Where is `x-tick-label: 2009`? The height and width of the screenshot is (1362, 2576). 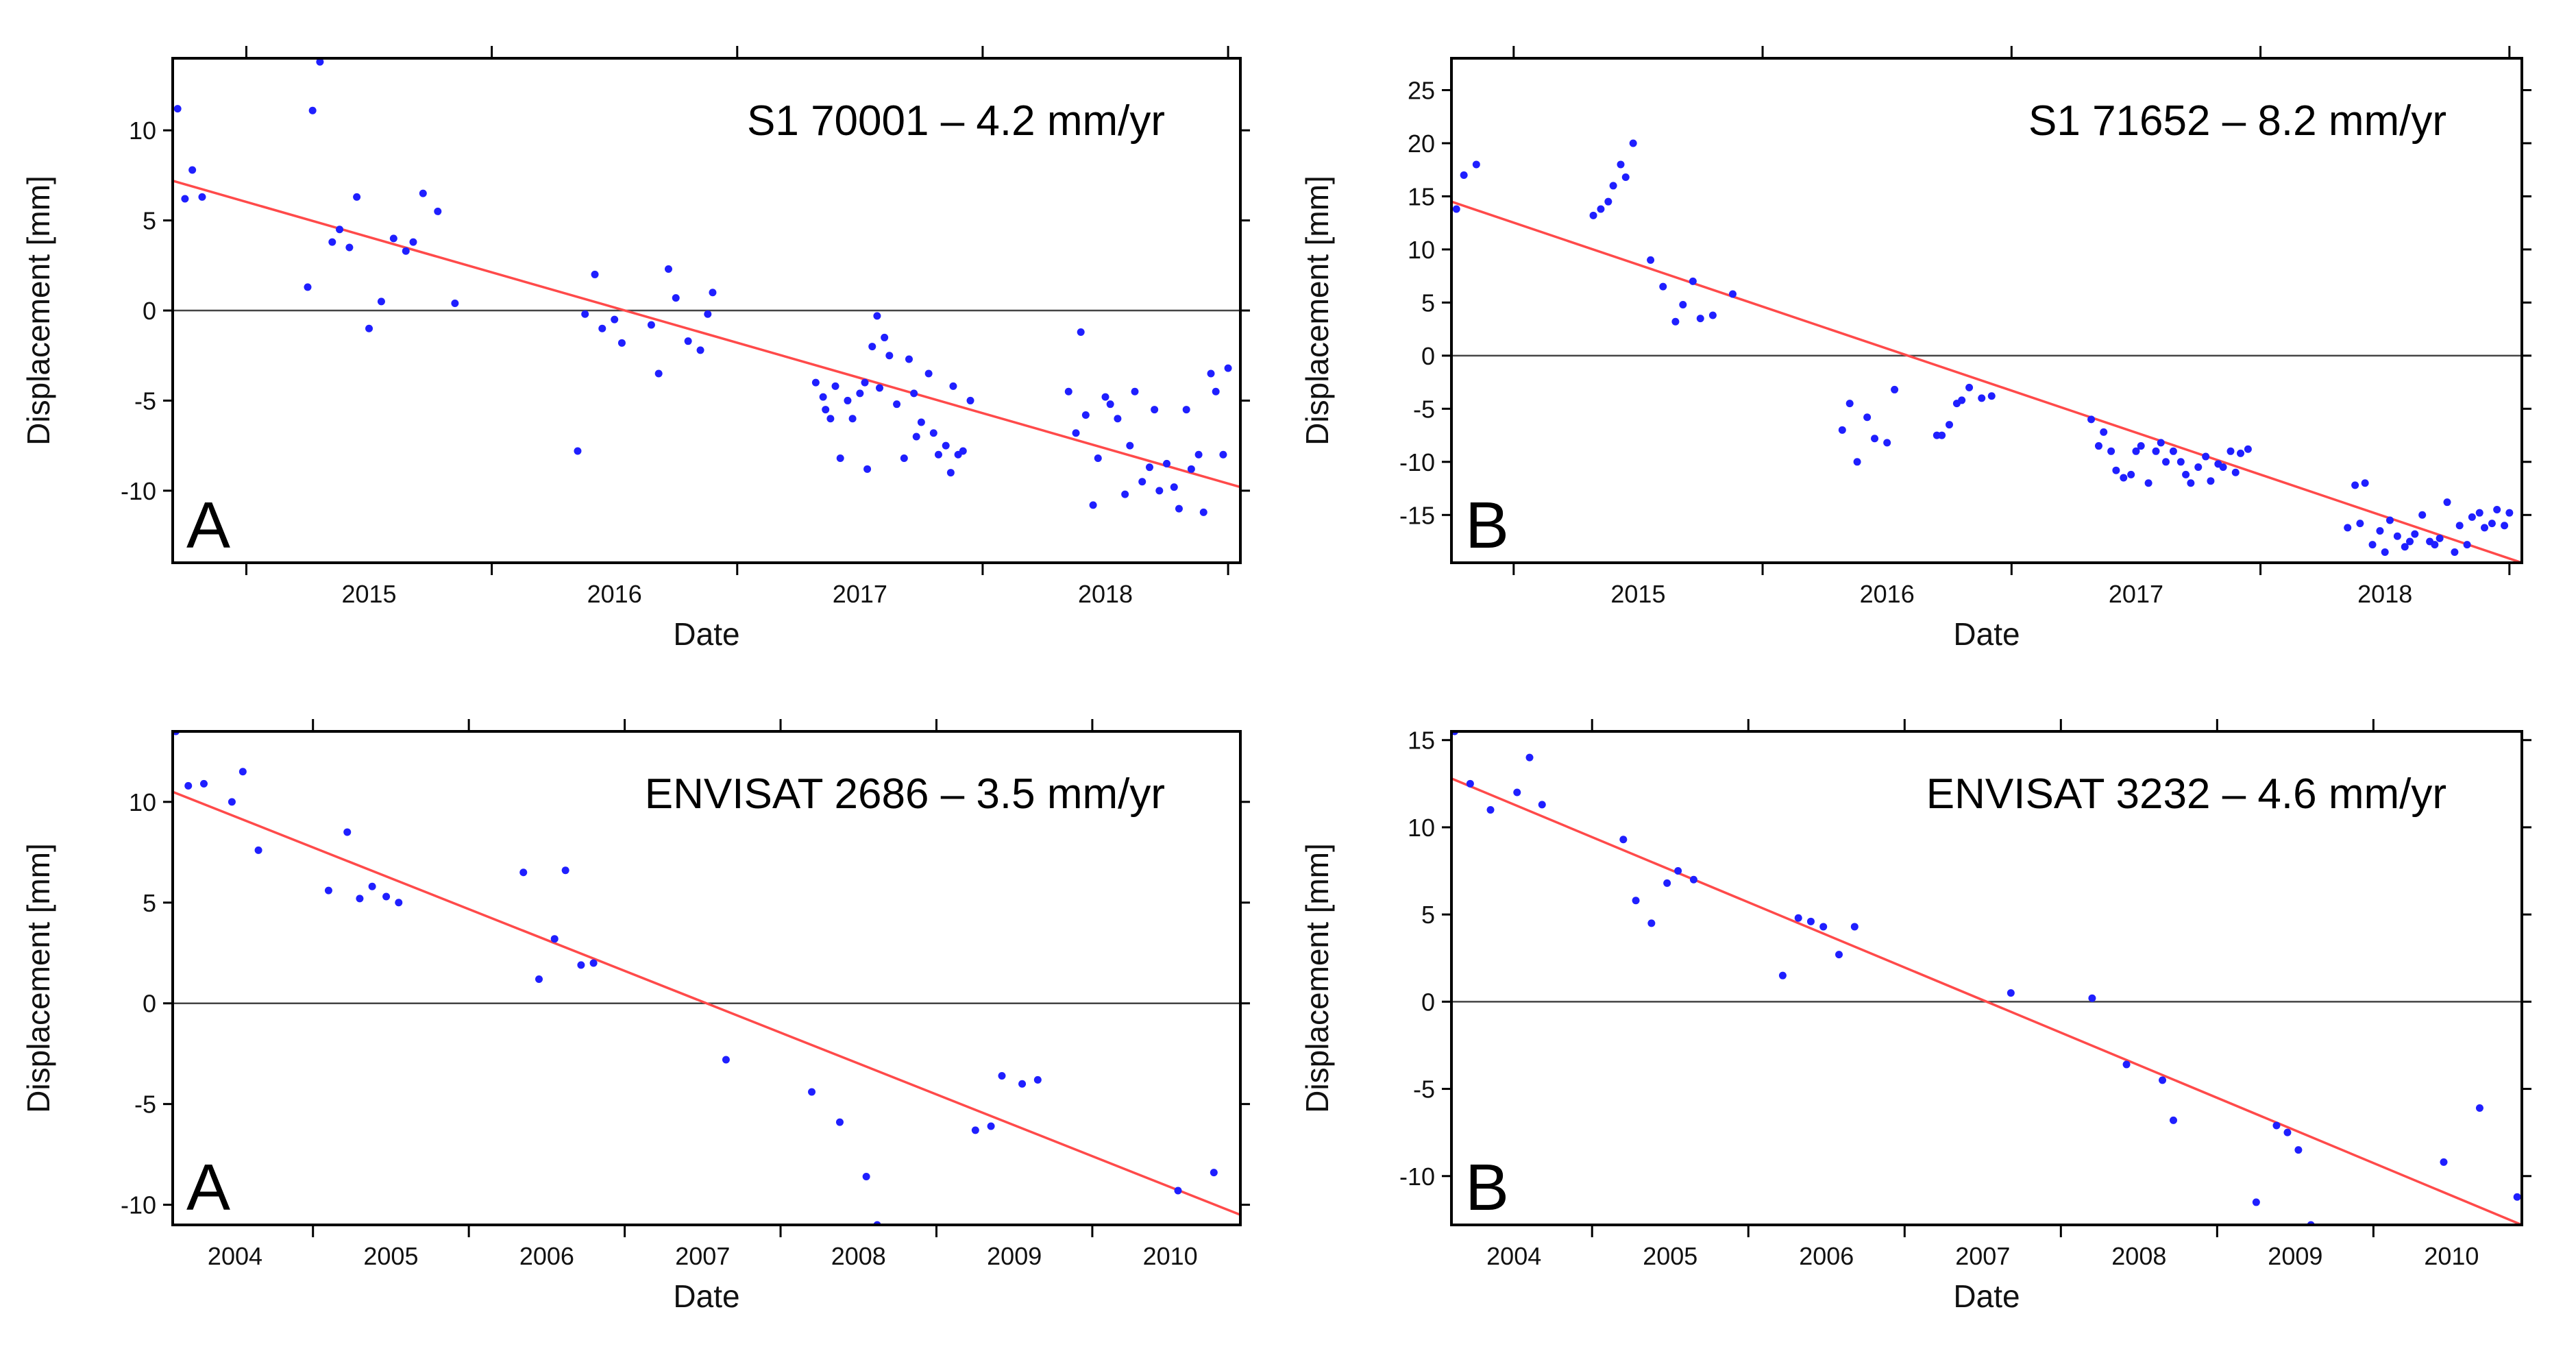
x-tick-label: 2009 is located at coordinates (1015, 1256).